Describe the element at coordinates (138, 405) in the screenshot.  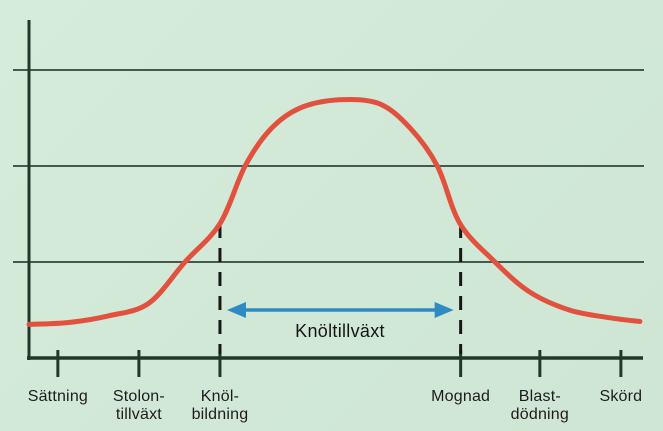
I see `stage-label-stolontillvaxt: Stolon- tillväxt` at that location.